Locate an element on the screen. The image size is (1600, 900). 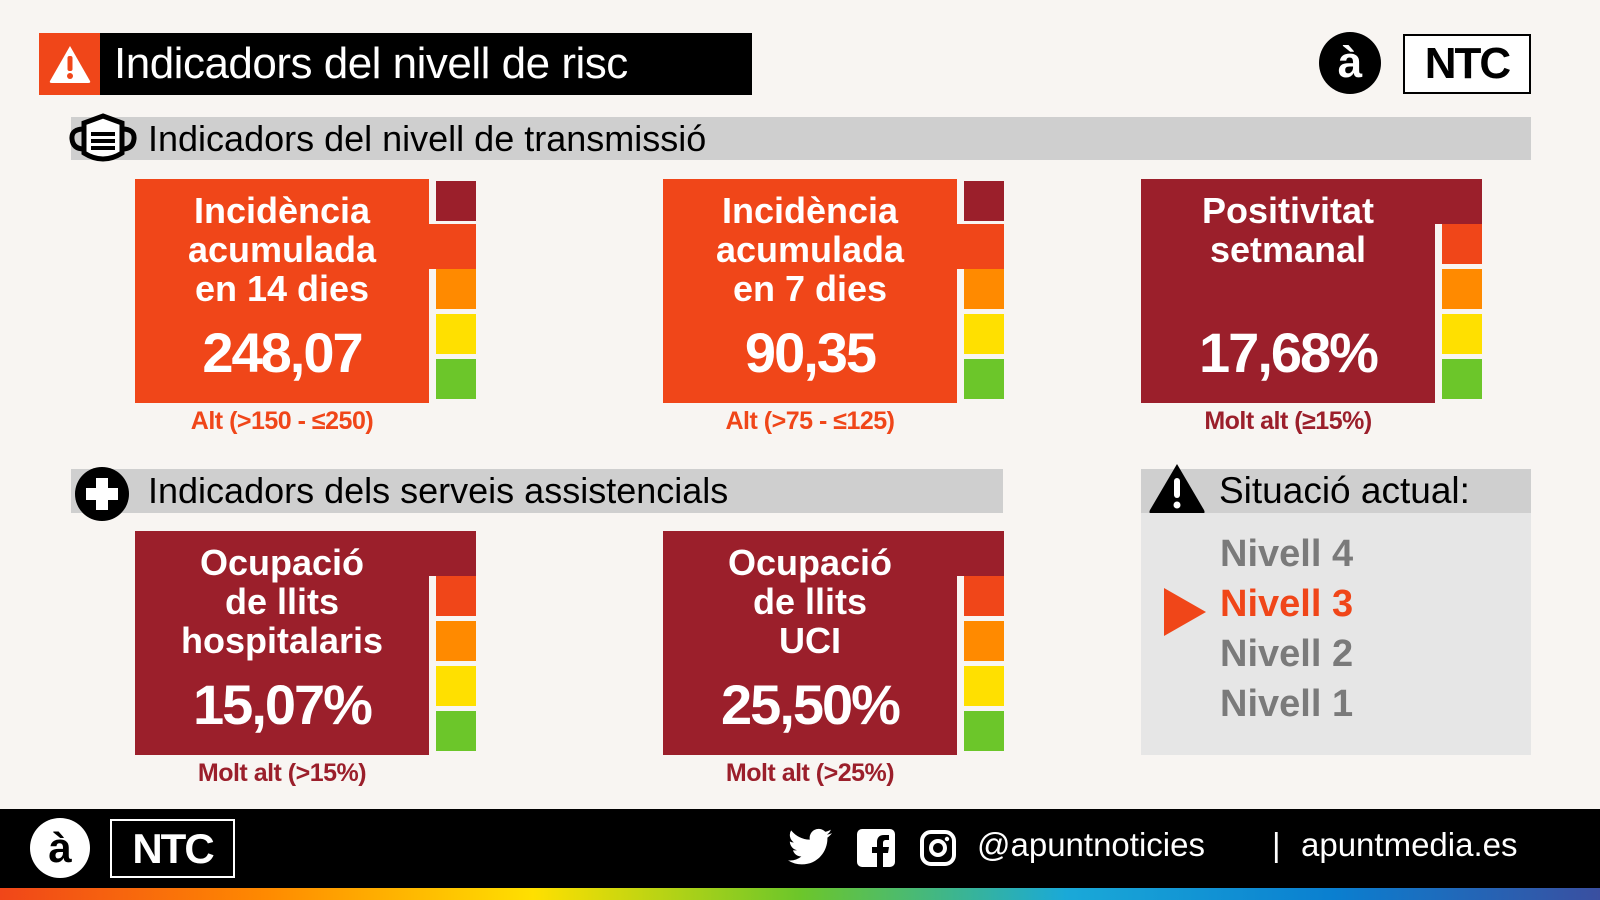
indicator-value: 15,07% is located at coordinates (283, 704).